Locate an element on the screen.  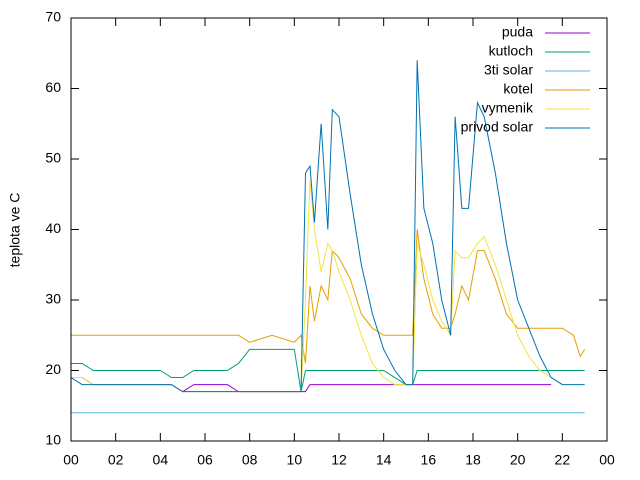
legend-label: kotel is located at coordinates (518, 89).